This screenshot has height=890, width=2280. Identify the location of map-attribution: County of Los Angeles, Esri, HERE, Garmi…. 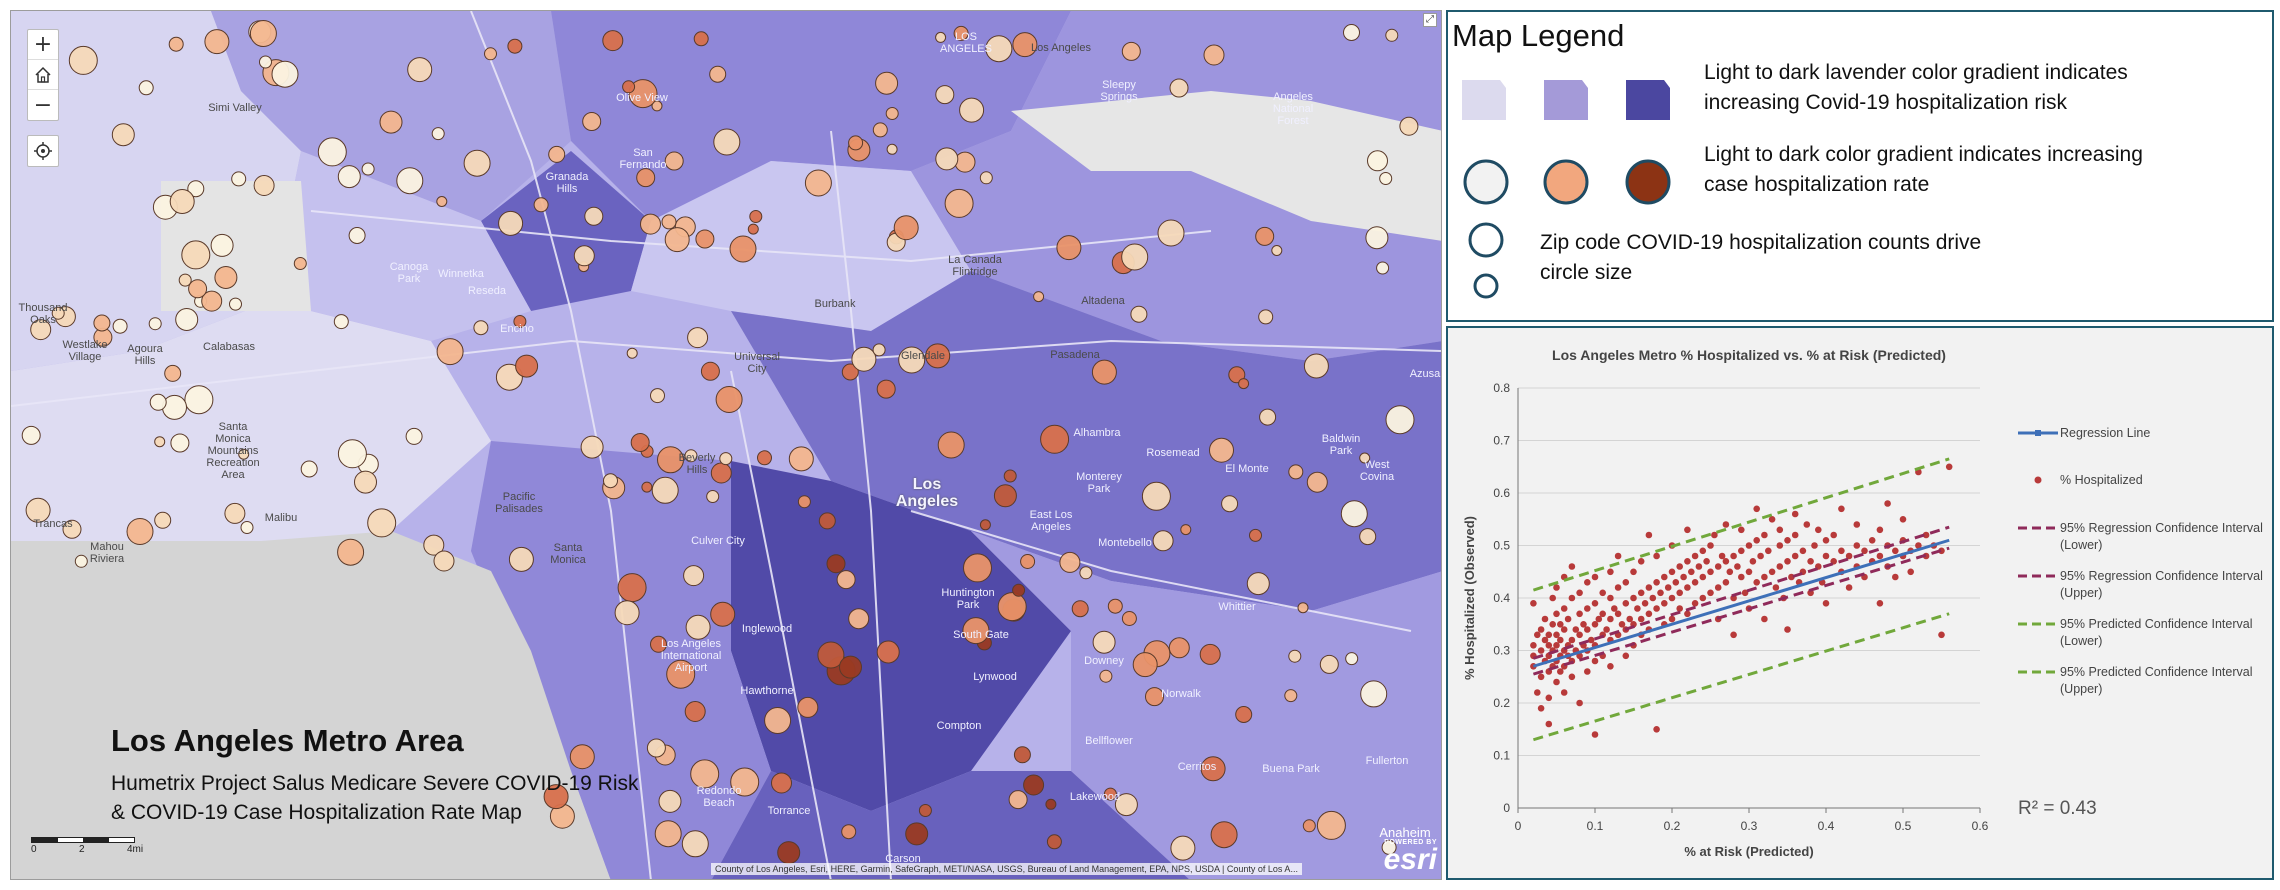
(1006, 869).